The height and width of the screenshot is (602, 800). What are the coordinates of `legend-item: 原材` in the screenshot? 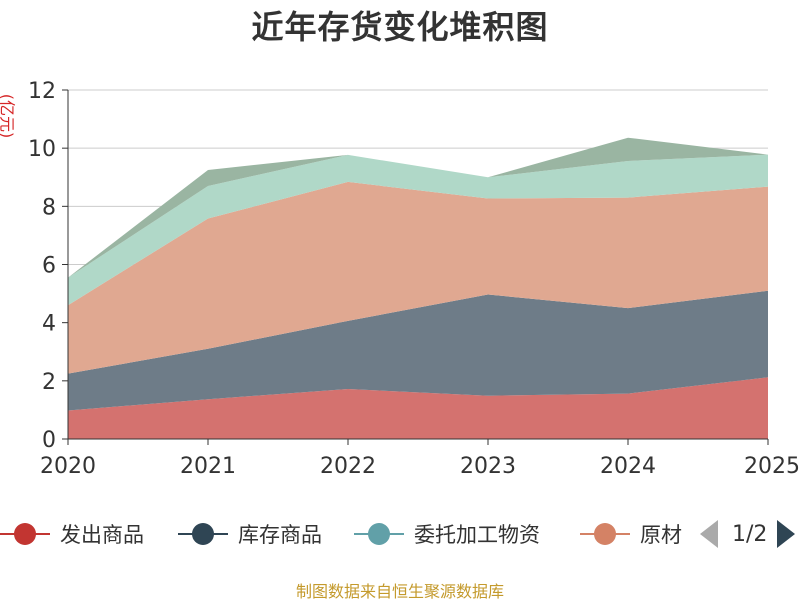 It's located at (631, 534).